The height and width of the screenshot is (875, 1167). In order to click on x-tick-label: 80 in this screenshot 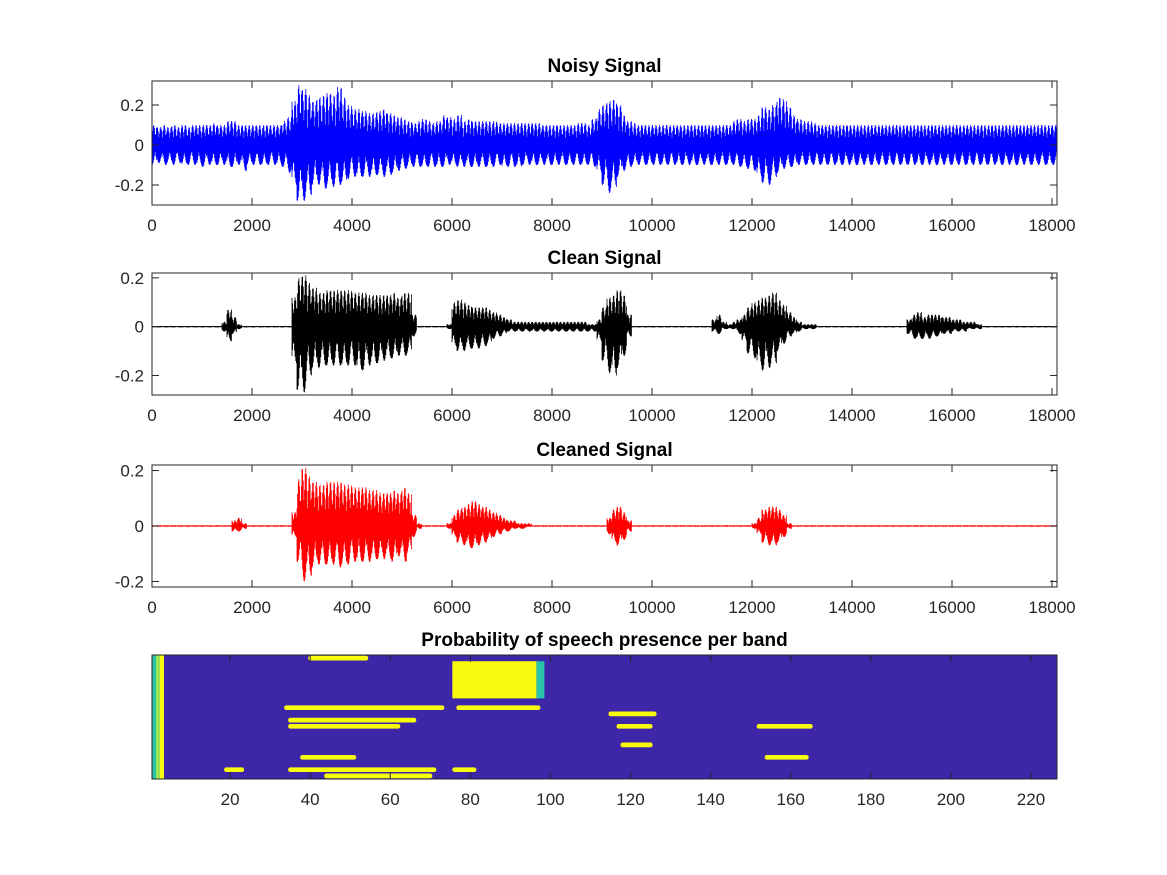, I will do `click(470, 799)`.